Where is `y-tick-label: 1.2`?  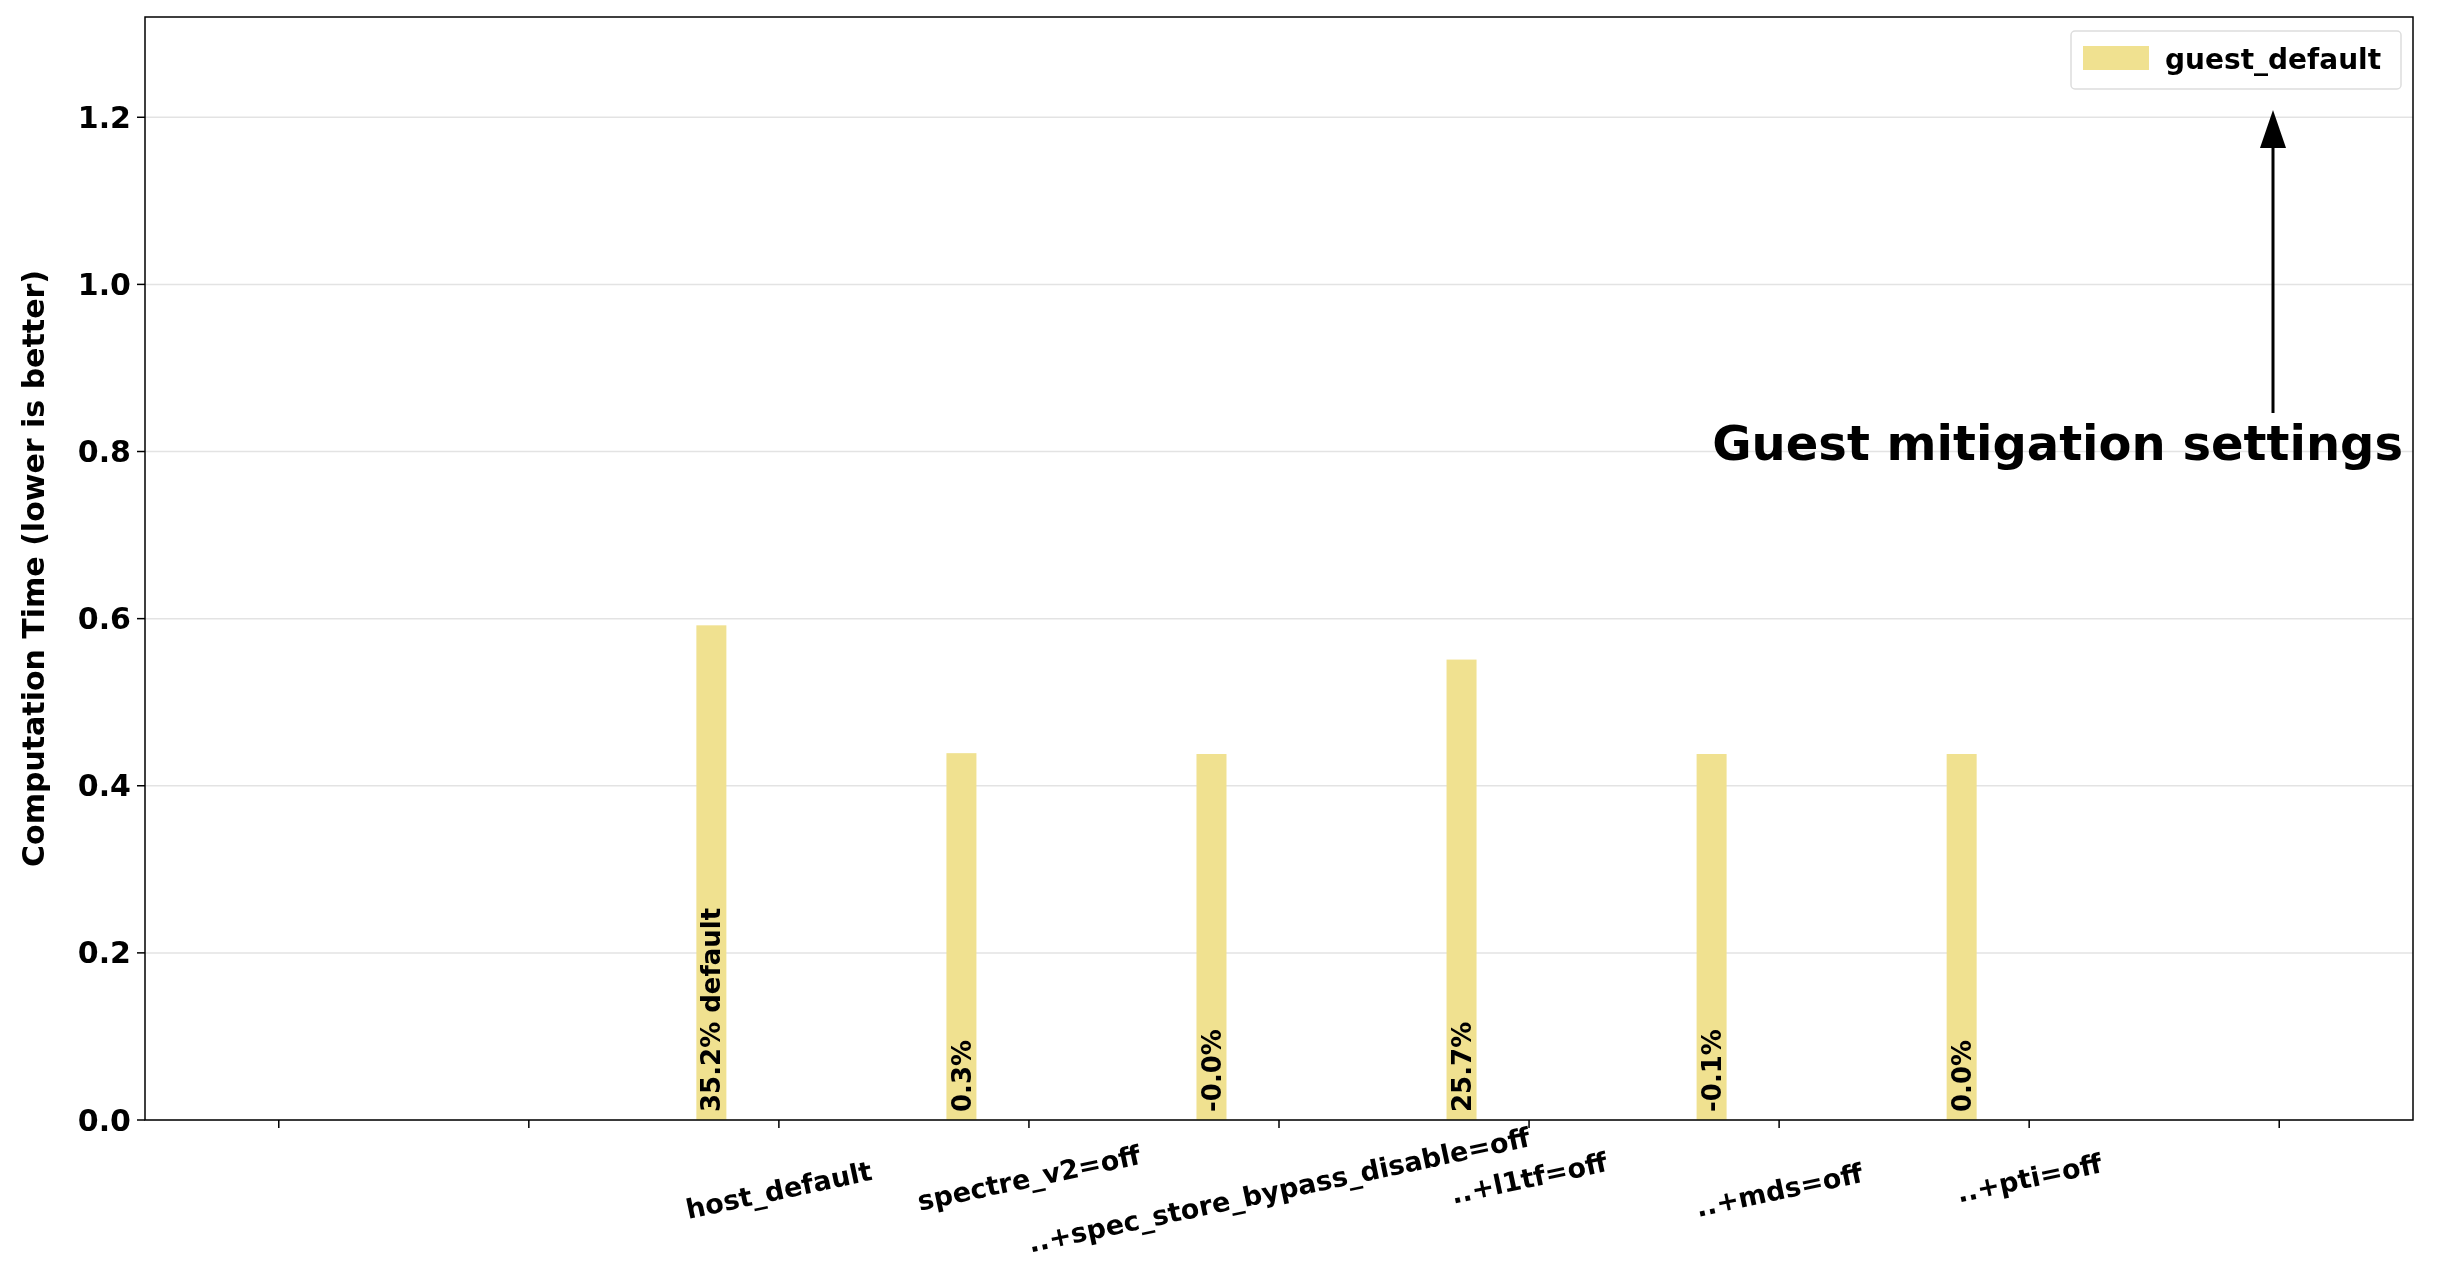
y-tick-label: 1.2 is located at coordinates (104, 117).